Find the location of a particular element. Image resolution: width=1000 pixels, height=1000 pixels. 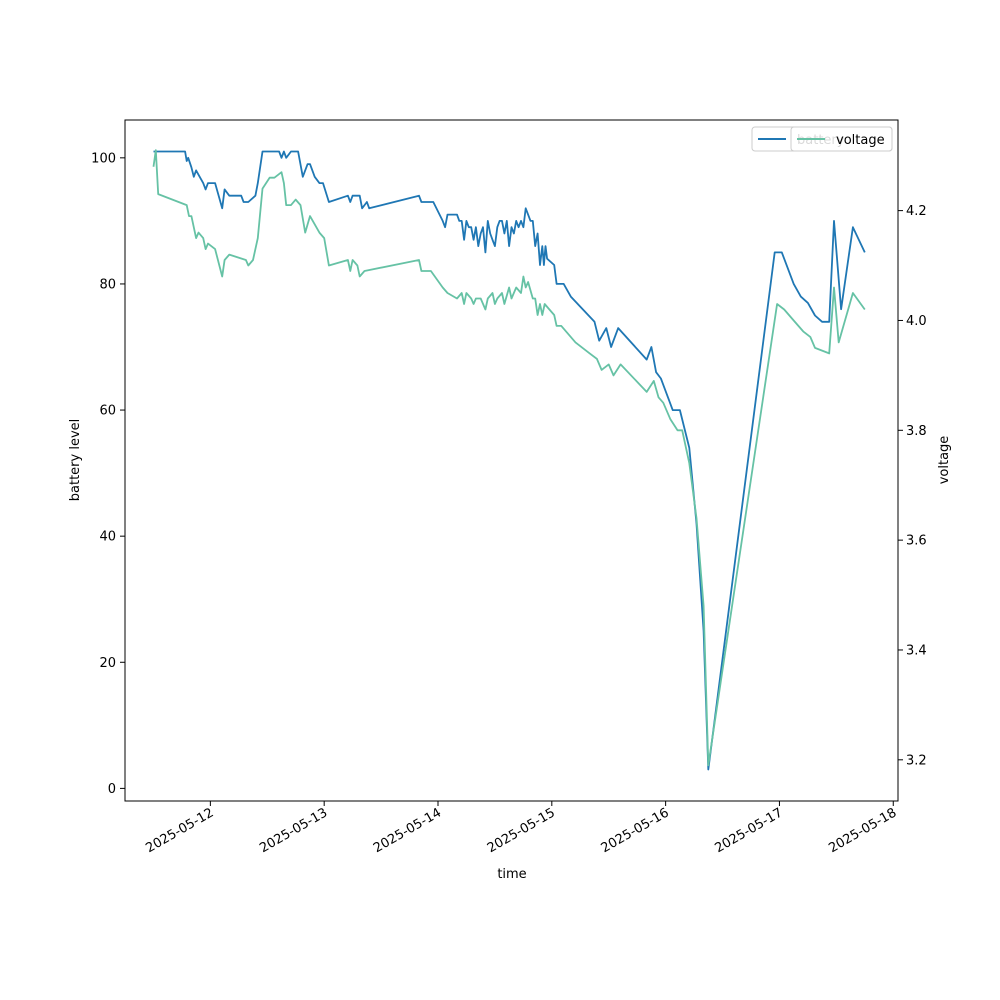

y2-tick-label-3-2: 3.2 is located at coordinates (916, 760).